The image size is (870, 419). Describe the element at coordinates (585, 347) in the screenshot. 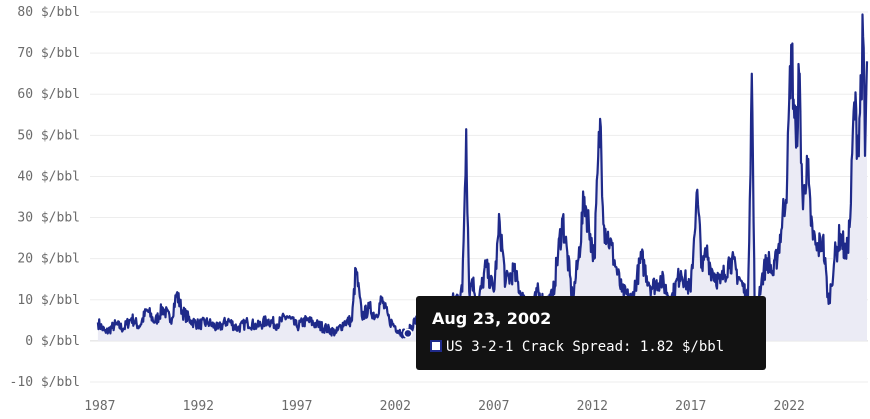

I see `tooltip-value: US 3-2-1 Crack Spread: 1.82 $/bbl` at that location.